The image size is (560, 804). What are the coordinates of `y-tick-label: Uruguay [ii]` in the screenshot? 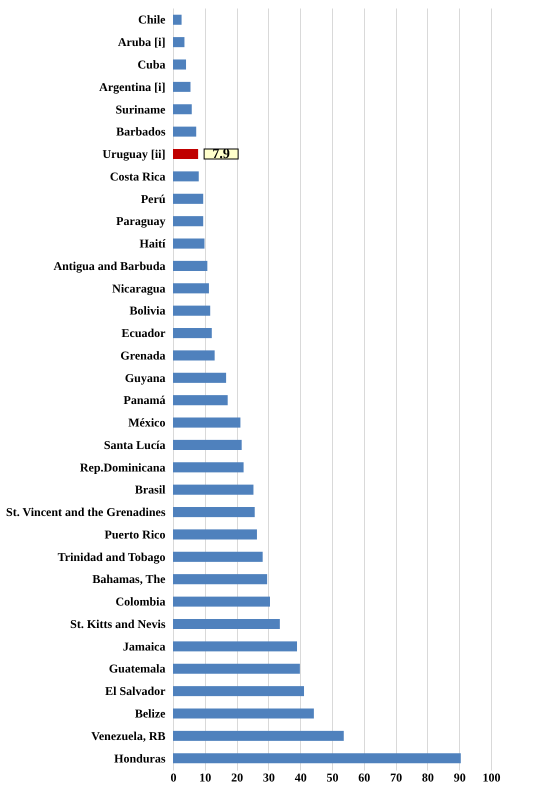 It's located at (134, 154).